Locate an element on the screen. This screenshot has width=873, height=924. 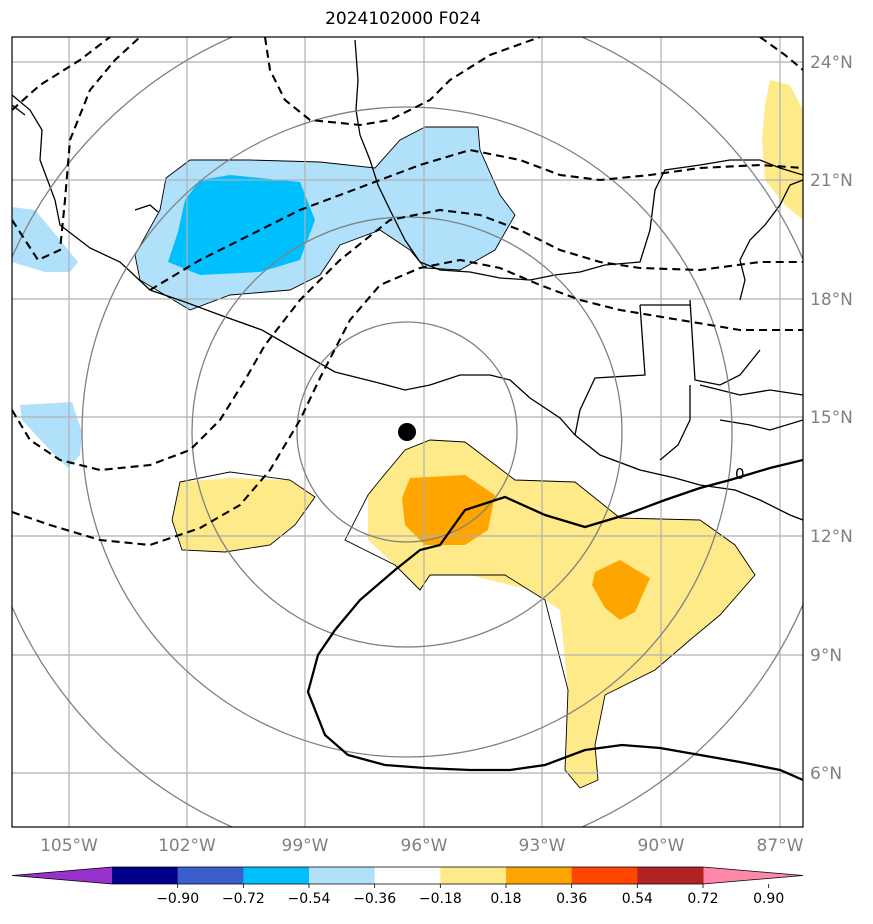
contour-label: 0 is located at coordinates (740, 474).